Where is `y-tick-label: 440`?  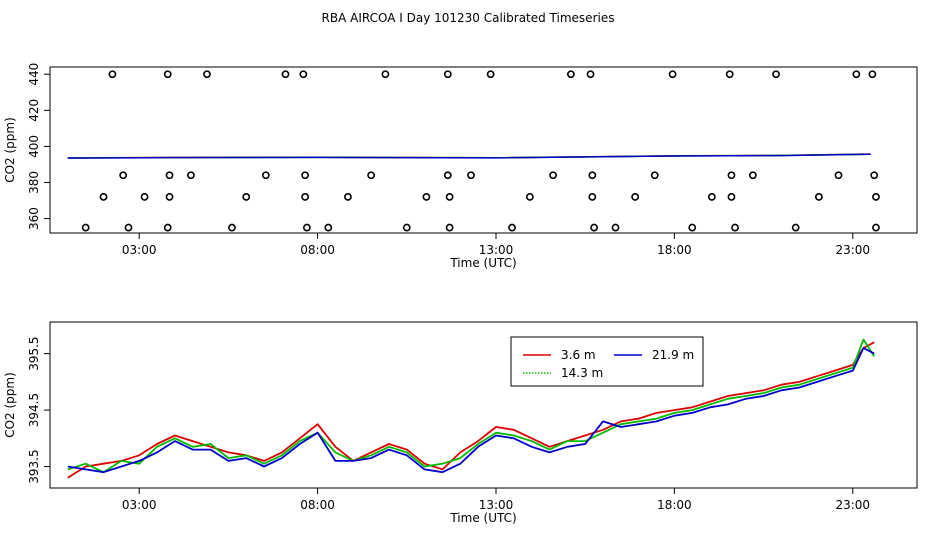 y-tick-label: 440 is located at coordinates (34, 74).